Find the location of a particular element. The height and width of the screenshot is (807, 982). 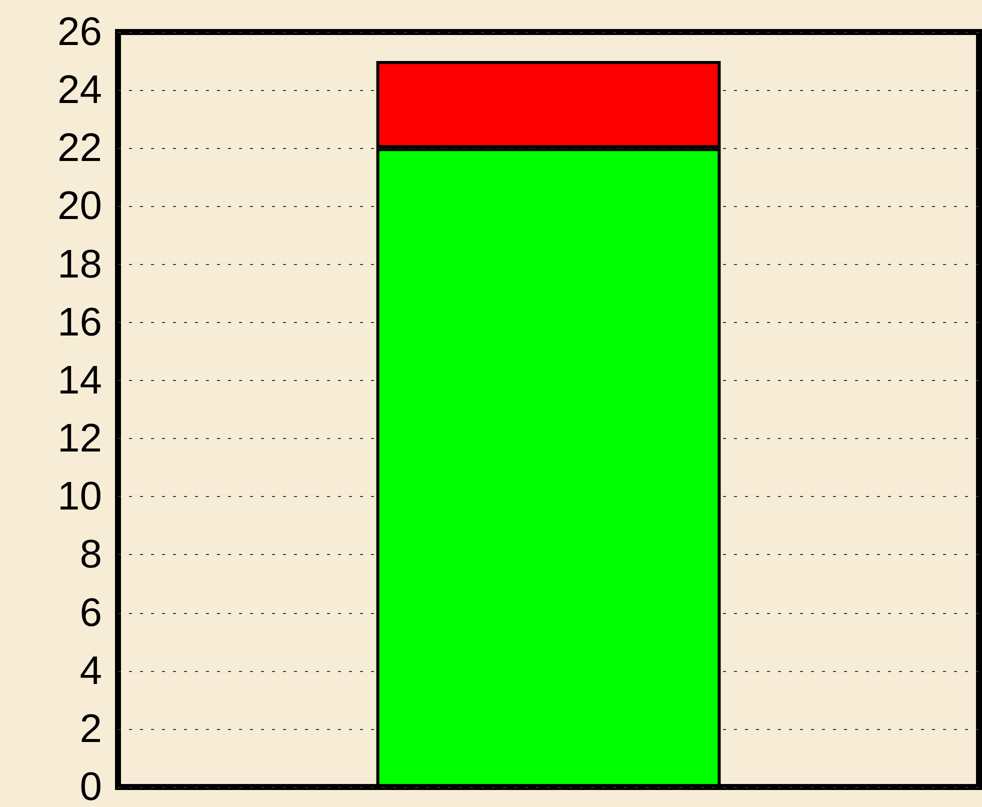

y-tick-label: 2 is located at coordinates (91, 728).